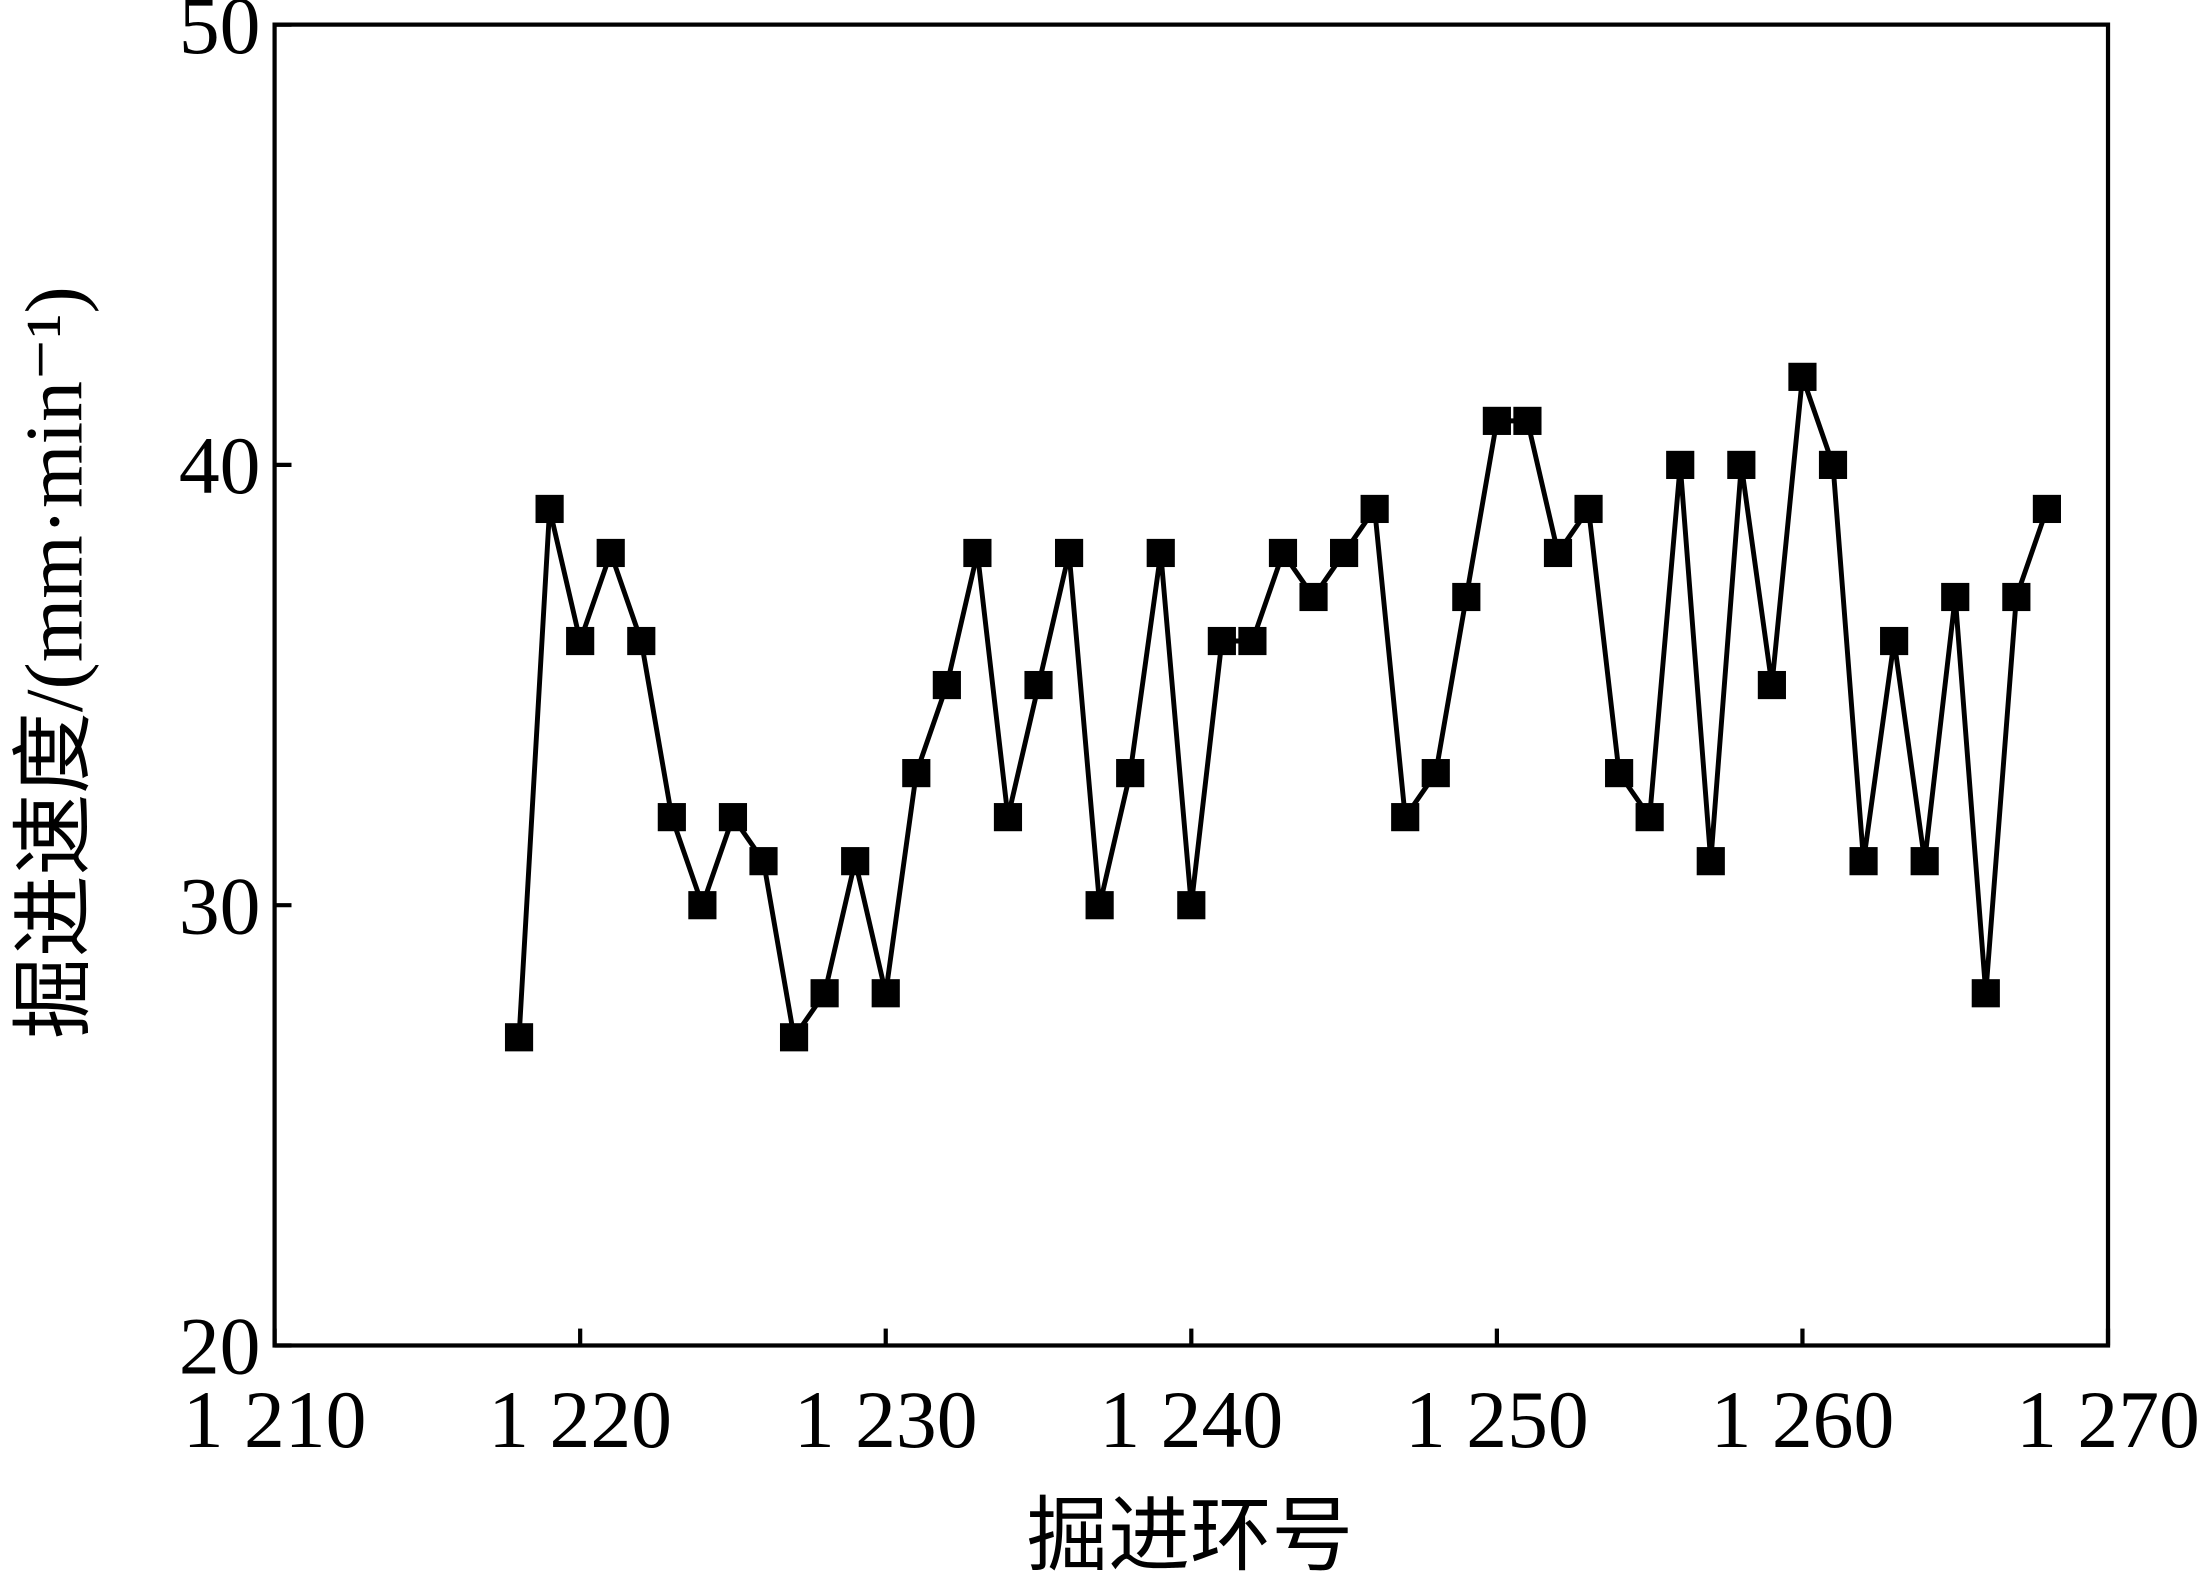 This screenshot has height=1594, width=2208. What do you see at coordinates (220, 1346) in the screenshot?
I see `y-tick-label: 20` at bounding box center [220, 1346].